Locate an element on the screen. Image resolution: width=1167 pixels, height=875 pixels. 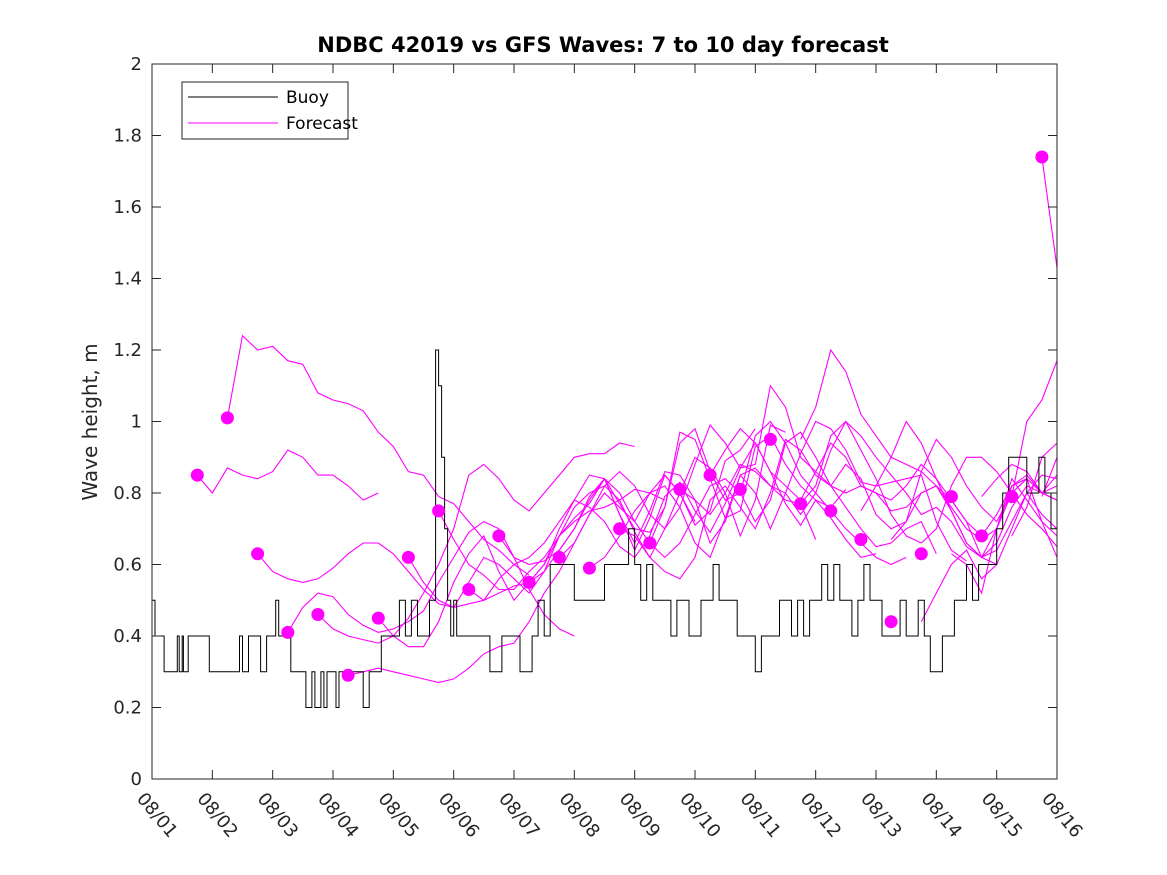
y-tick-label: 1.2 is located at coordinates (127, 350).